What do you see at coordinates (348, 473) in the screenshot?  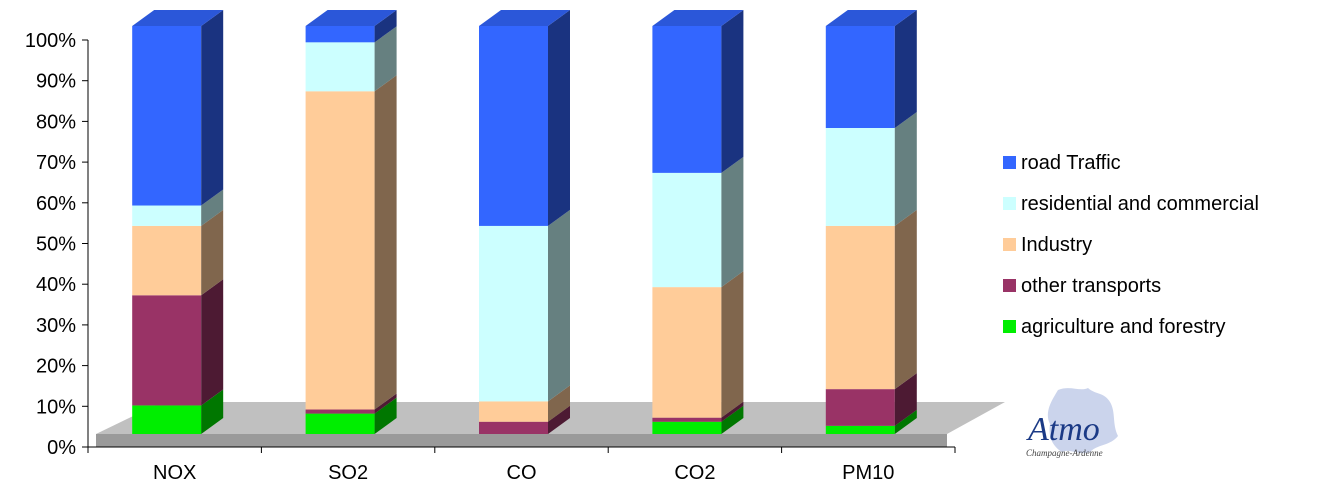 I see `x-tick-label: SO2` at bounding box center [348, 473].